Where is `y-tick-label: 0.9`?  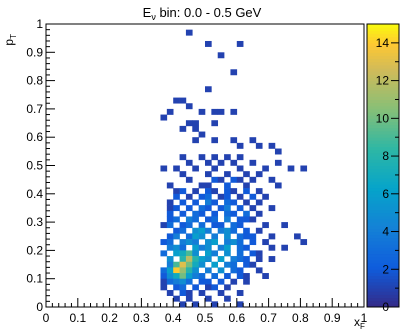 y-tick-label: 0.9 is located at coordinates (34, 52).